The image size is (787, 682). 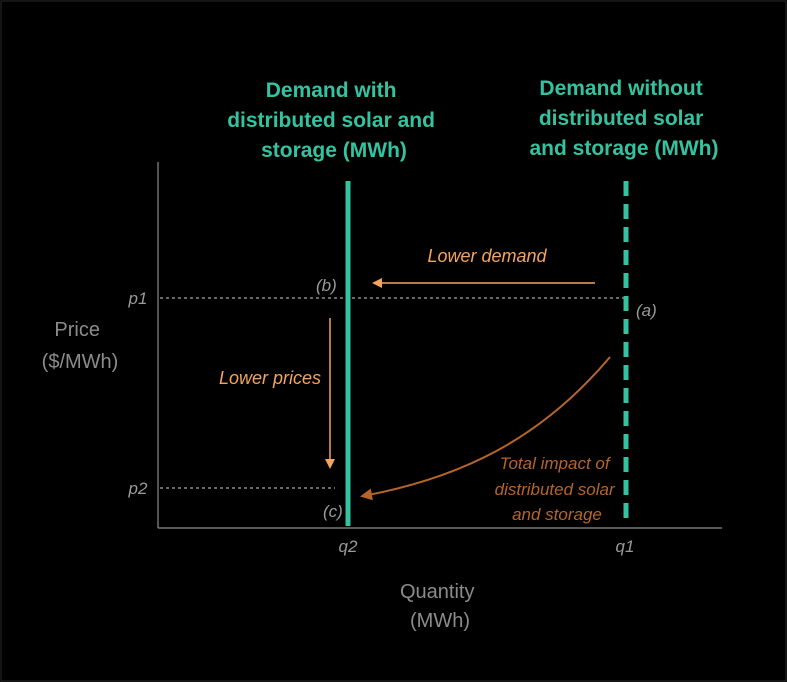 I want to click on x-axis-label: Quantity (MWh), so click(x=440, y=606).